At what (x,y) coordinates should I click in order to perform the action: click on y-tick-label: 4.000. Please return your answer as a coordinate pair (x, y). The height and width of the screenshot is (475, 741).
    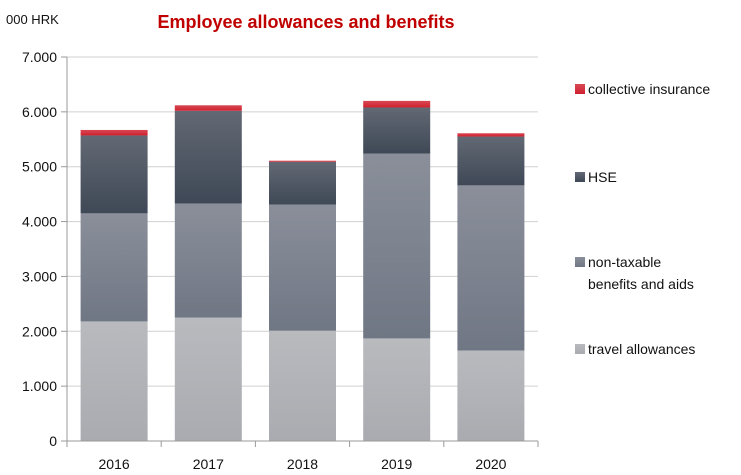
    Looking at the image, I should click on (39, 222).